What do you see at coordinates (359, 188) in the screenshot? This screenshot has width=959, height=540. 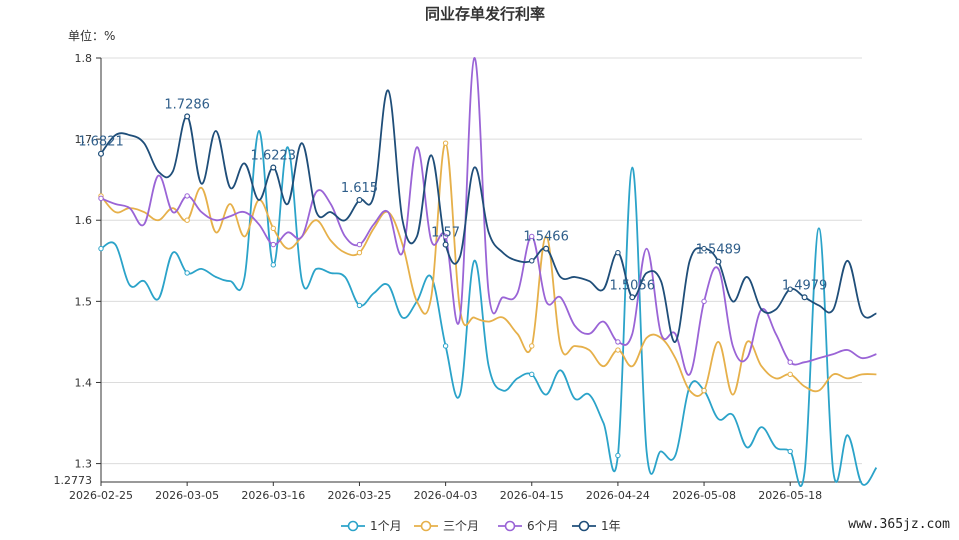 I see `data-label: 1.615` at bounding box center [359, 188].